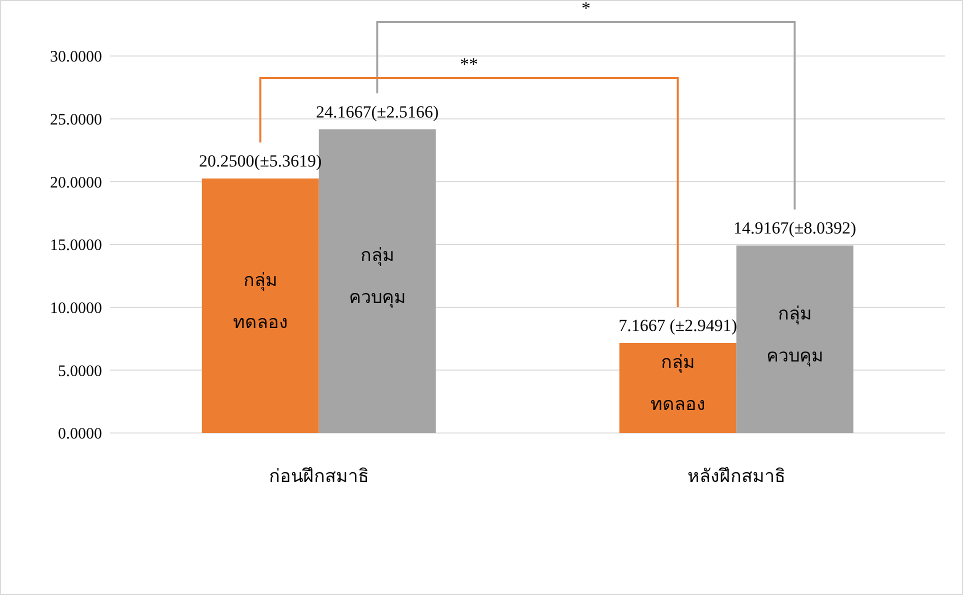 The image size is (963, 595). Describe the element at coordinates (76, 309) in the screenshot. I see `y-tick-label: 10.0000` at that location.